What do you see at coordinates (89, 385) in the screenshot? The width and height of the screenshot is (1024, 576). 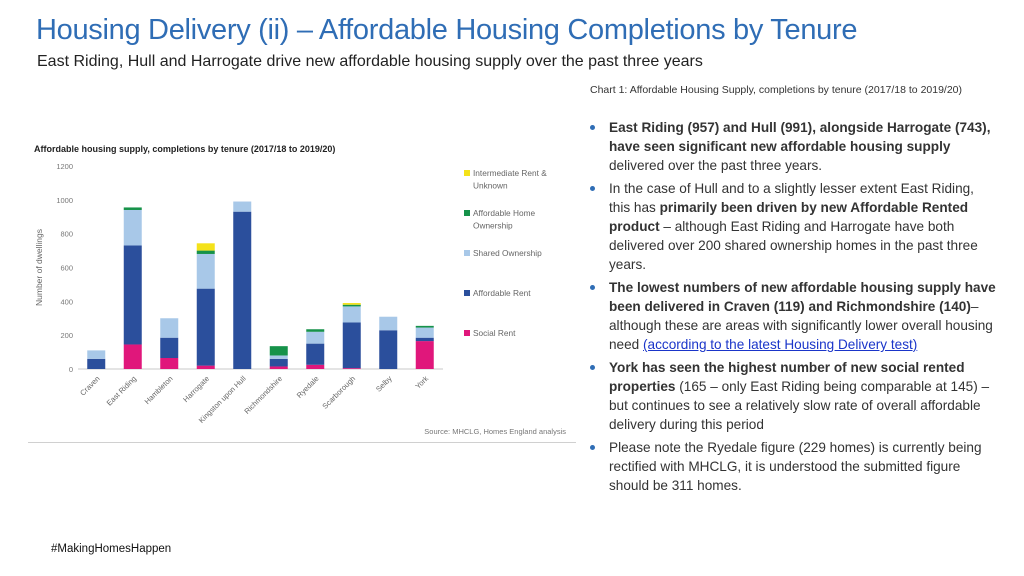 I see `x-tick-label: Craven` at bounding box center [89, 385].